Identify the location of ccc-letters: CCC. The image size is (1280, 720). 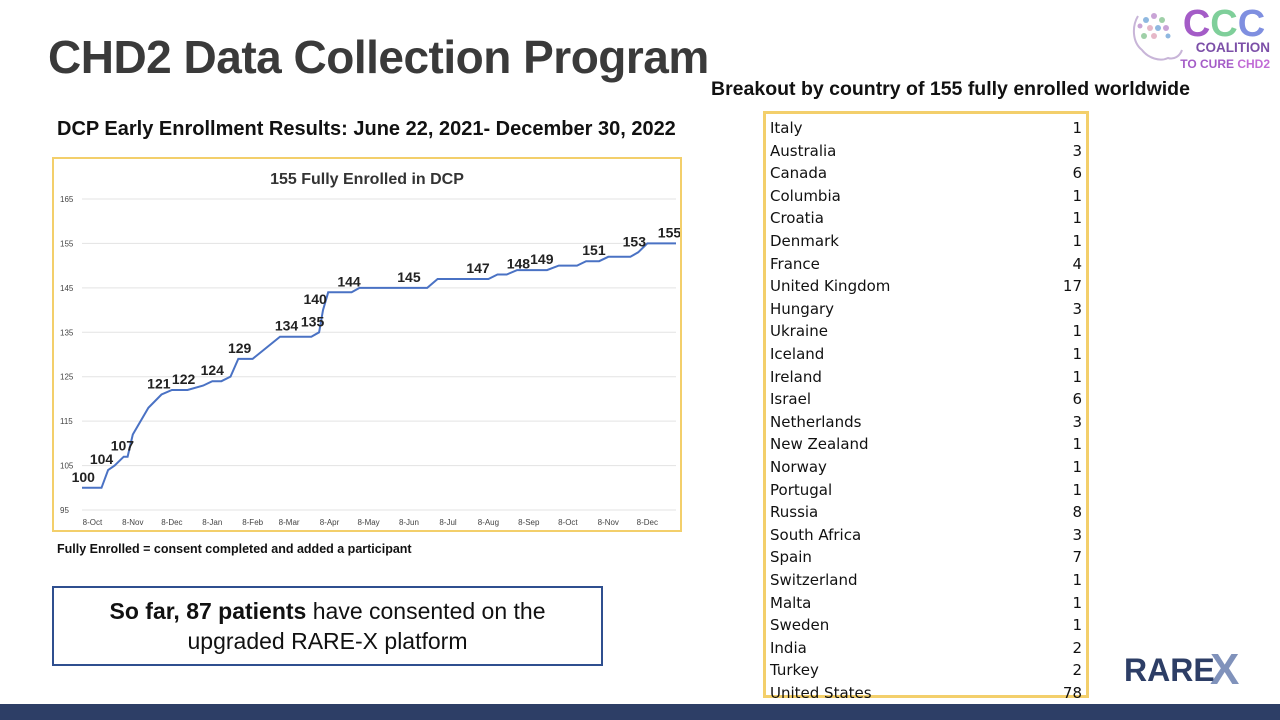
(1224, 24).